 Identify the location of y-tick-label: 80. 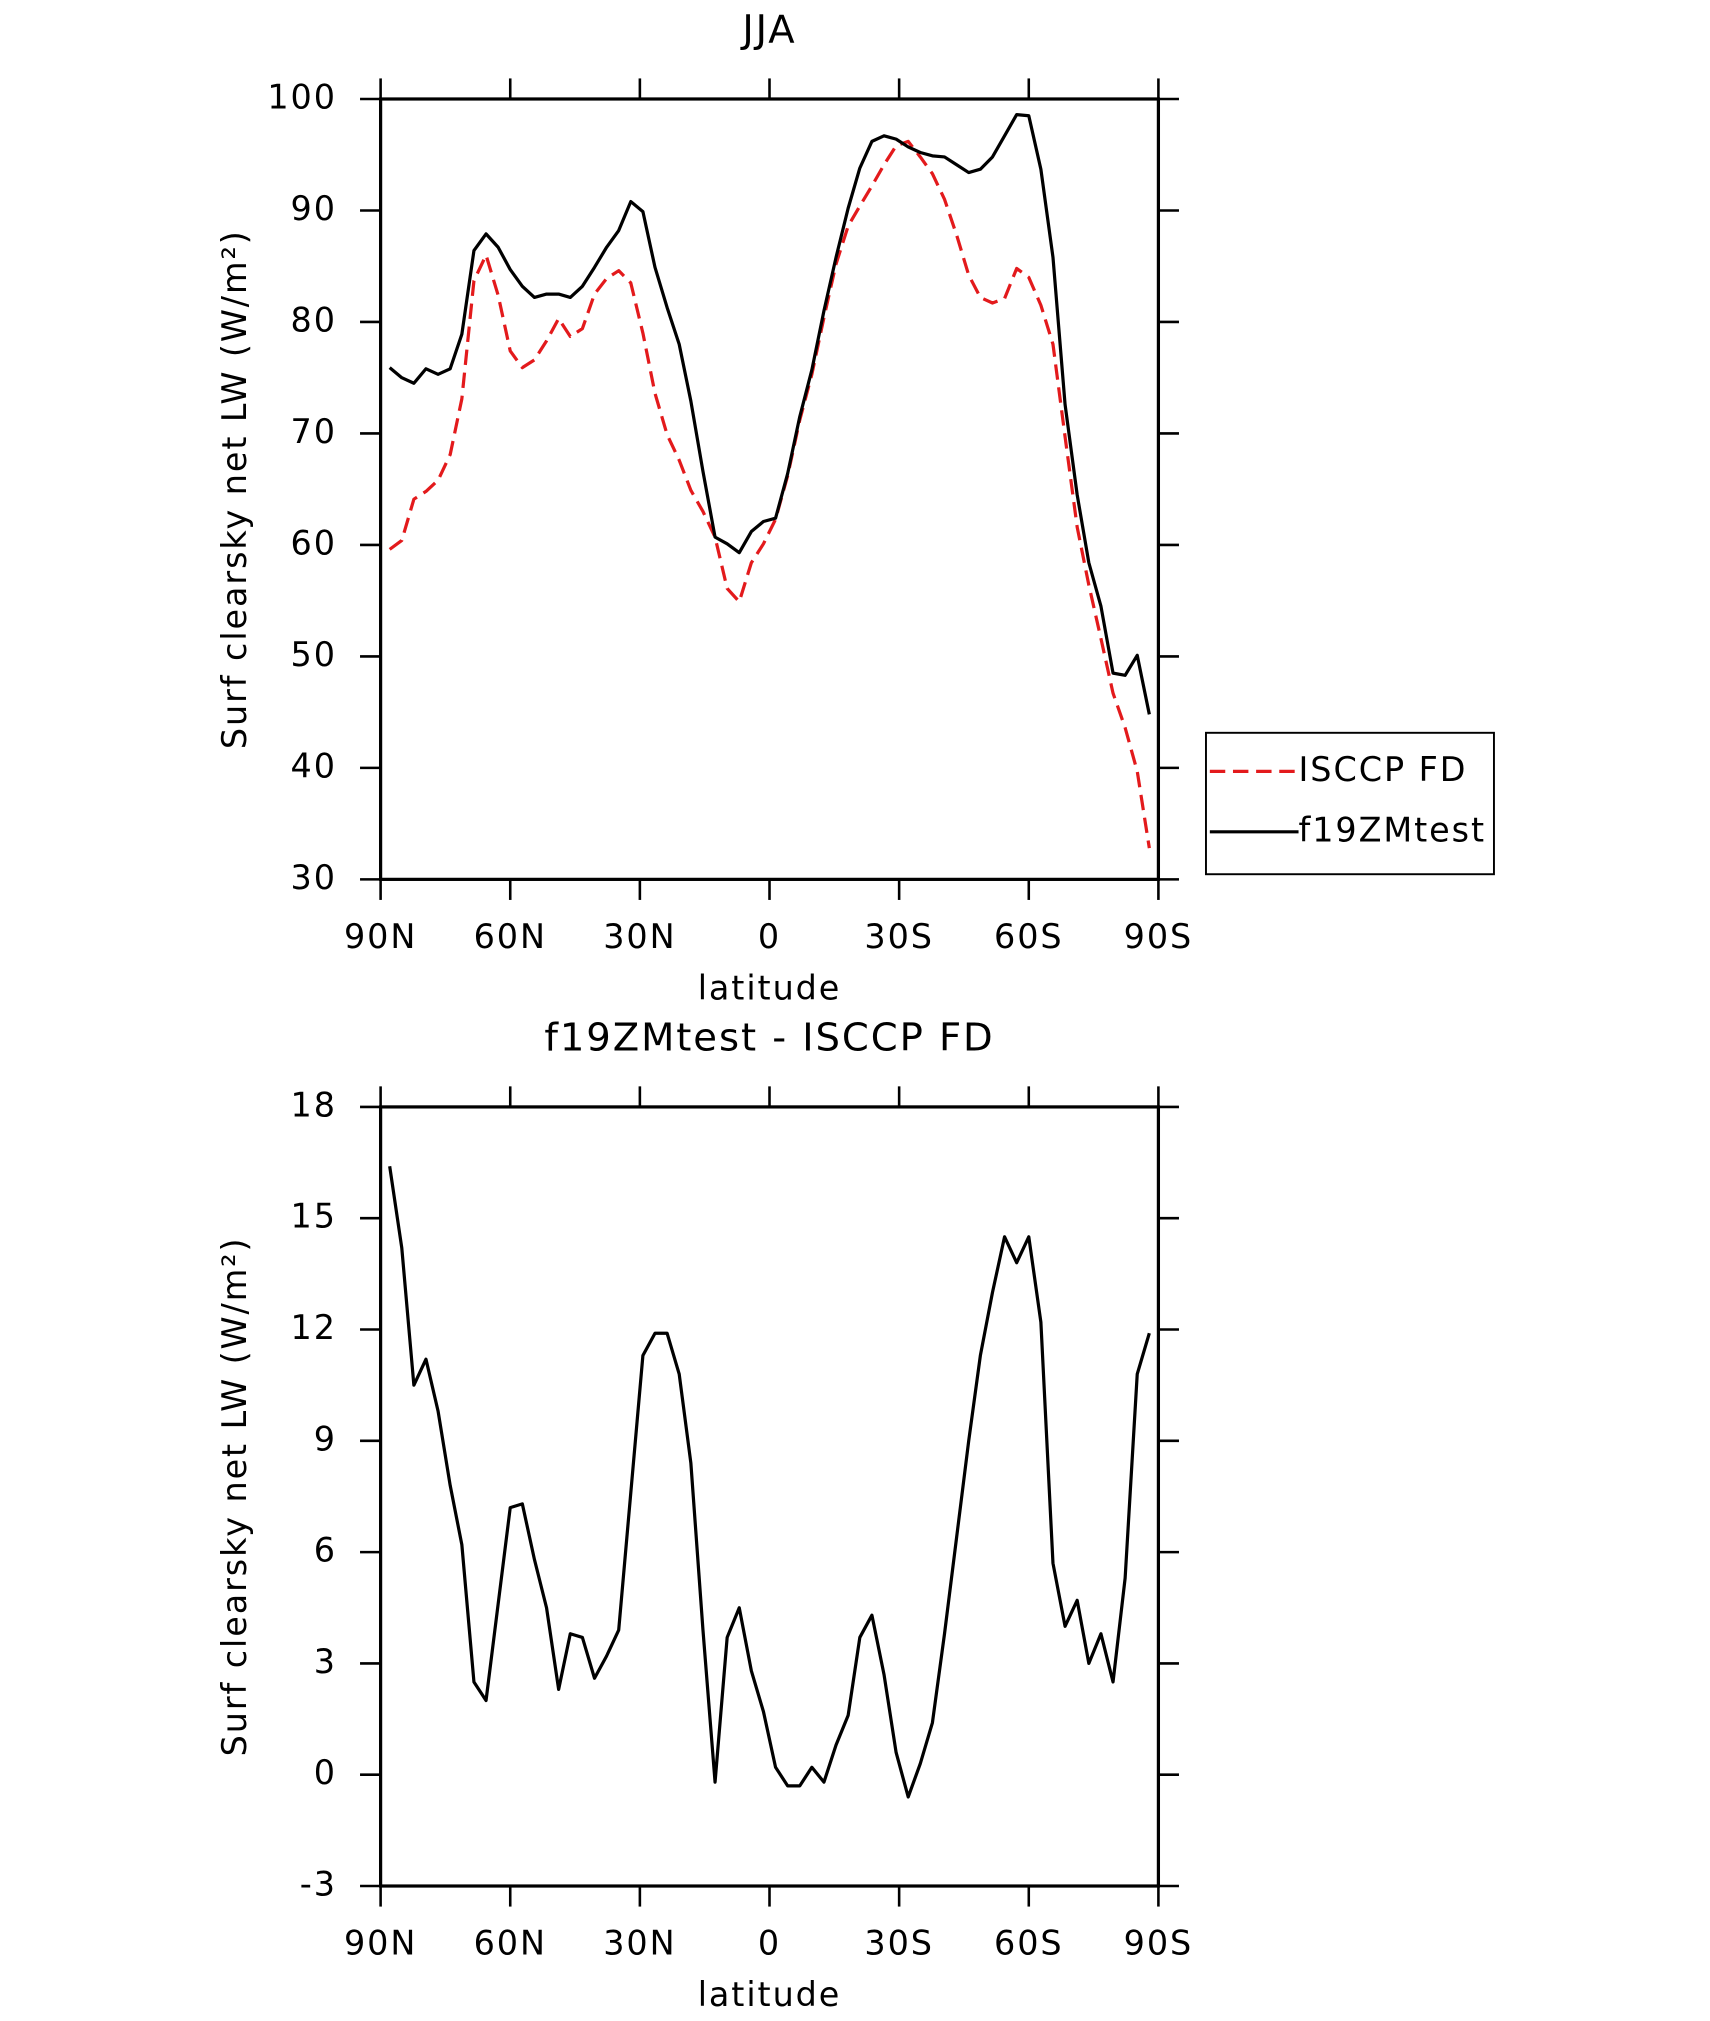
(314, 319).